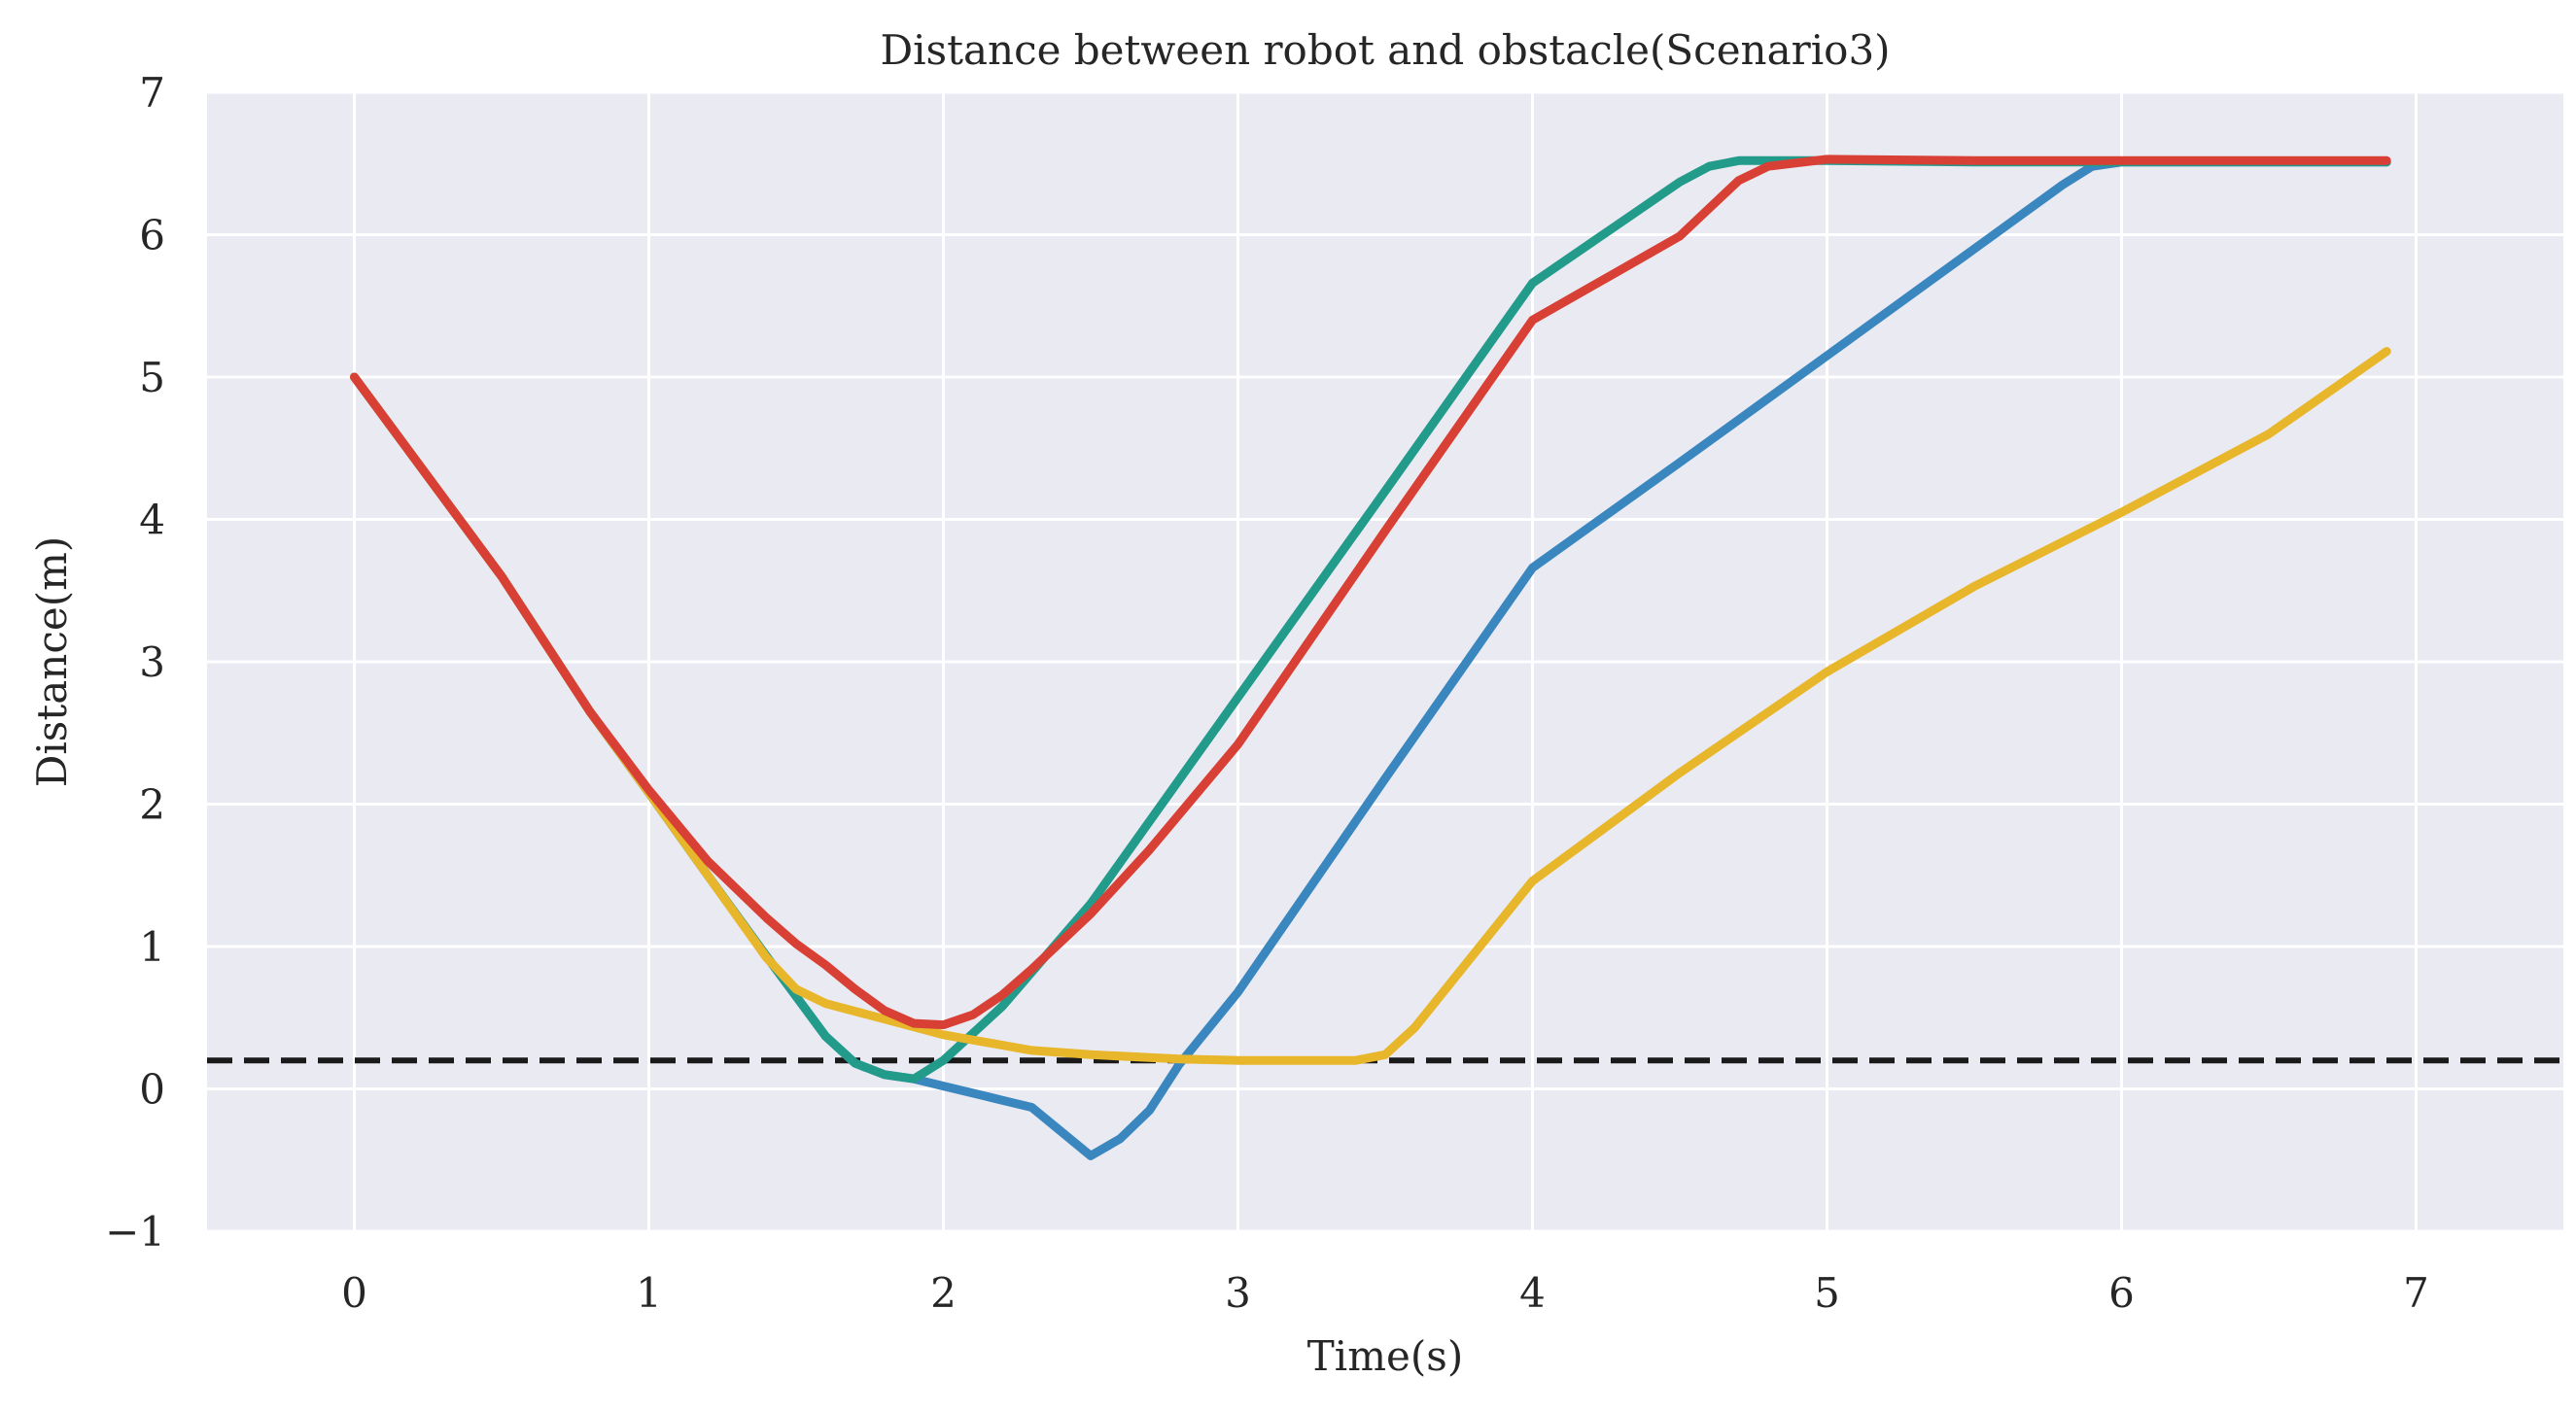 Image resolution: width=2576 pixels, height=1412 pixels. I want to click on y-tick-label: 4, so click(152, 520).